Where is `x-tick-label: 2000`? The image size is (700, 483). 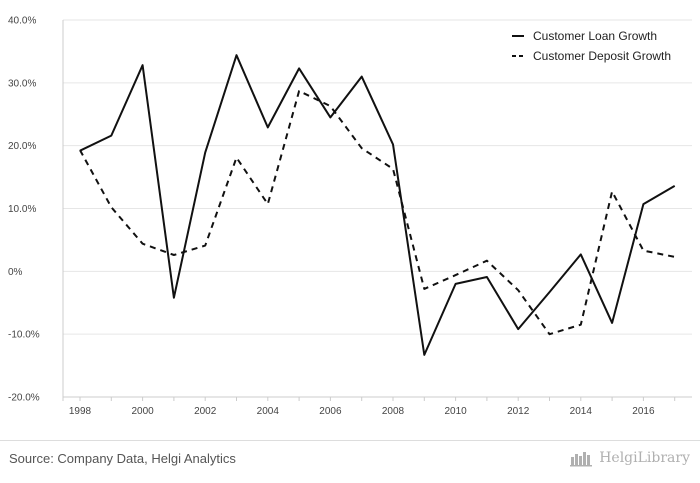
x-tick-label: 2000 is located at coordinates (142, 411).